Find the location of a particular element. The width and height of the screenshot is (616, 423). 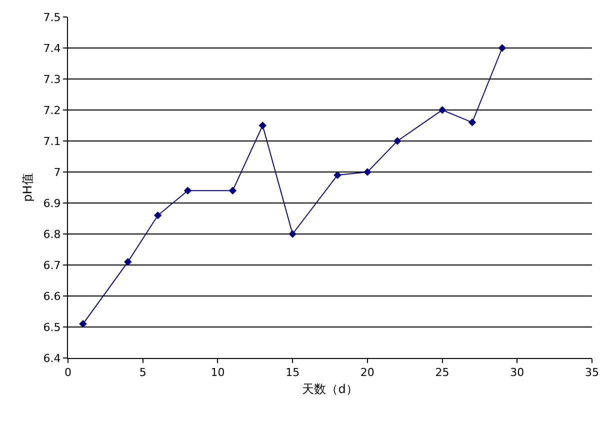

y-tick-label: 7.4 is located at coordinates (52, 48).